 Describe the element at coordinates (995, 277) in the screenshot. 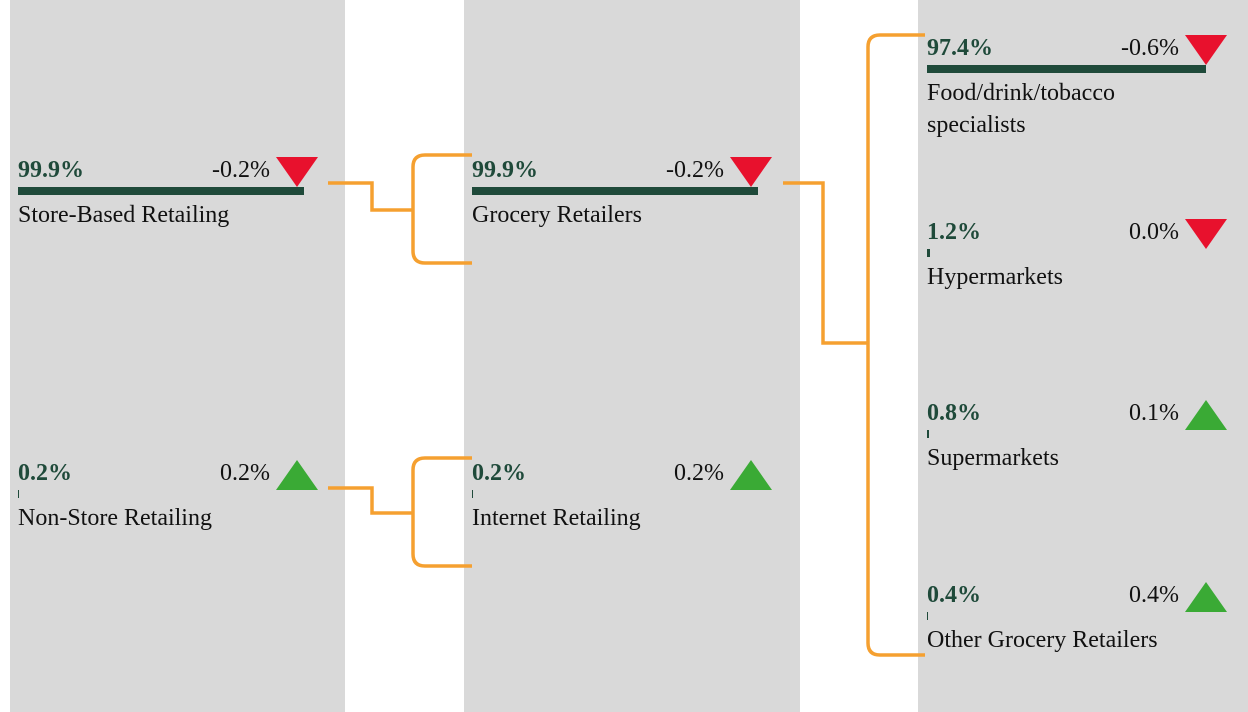

I see `node-label: Hypermarkets` at that location.